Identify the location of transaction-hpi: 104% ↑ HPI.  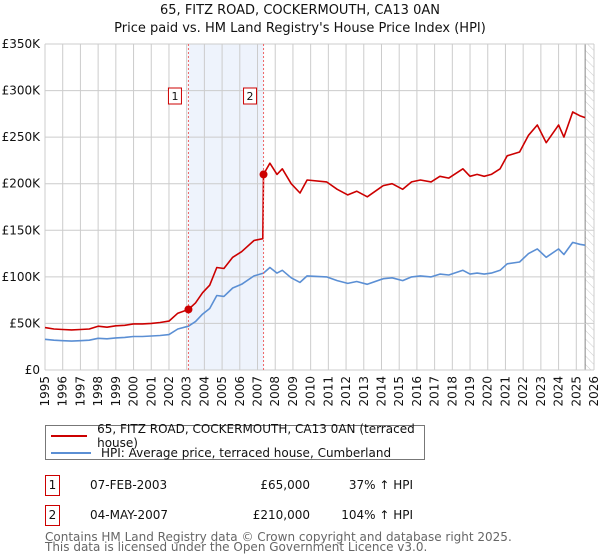
(377, 515).